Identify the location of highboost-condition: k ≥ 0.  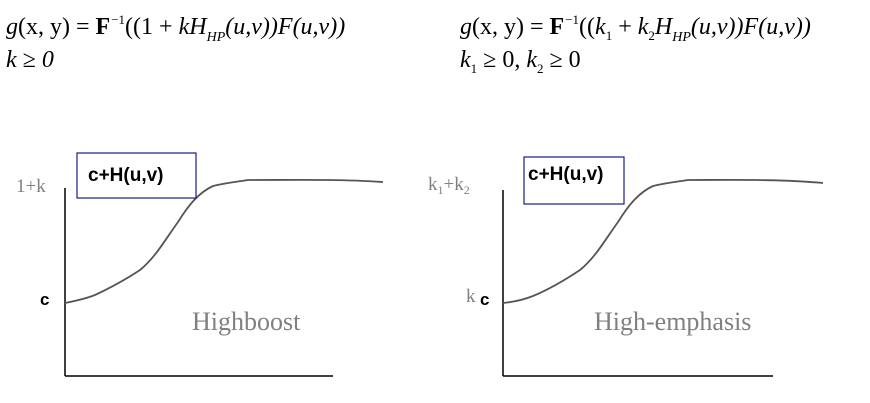
(30, 60).